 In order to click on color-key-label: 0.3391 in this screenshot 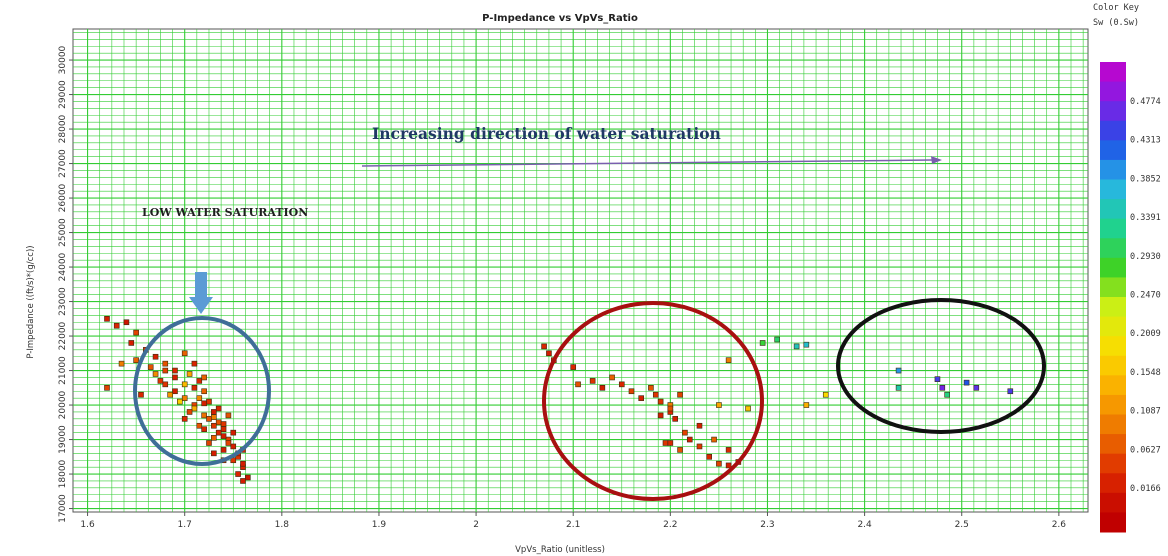, I will do `click(1145, 218)`.